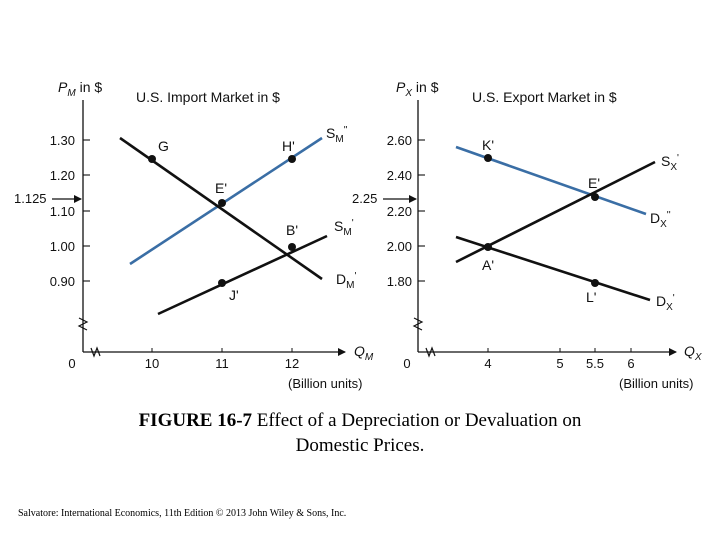 The height and width of the screenshot is (540, 720). Describe the element at coordinates (364, 353) in the screenshot. I see `import-x-axis-label: QM` at that location.